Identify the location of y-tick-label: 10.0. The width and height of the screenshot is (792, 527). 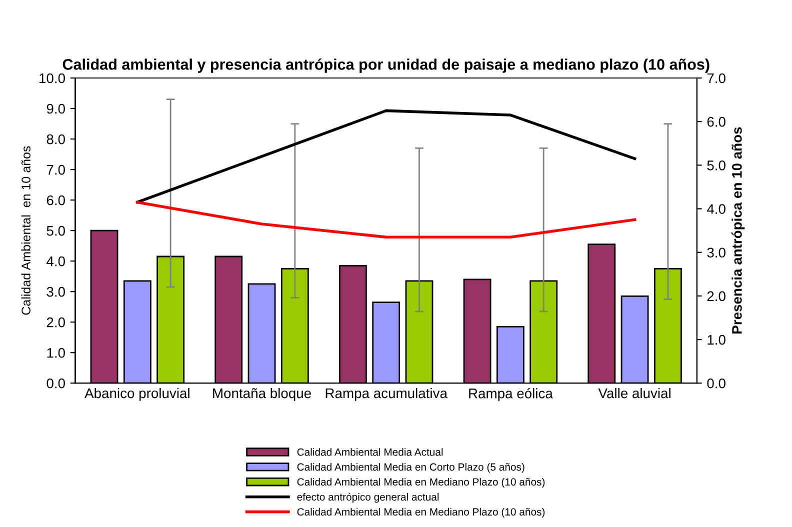
(52, 78).